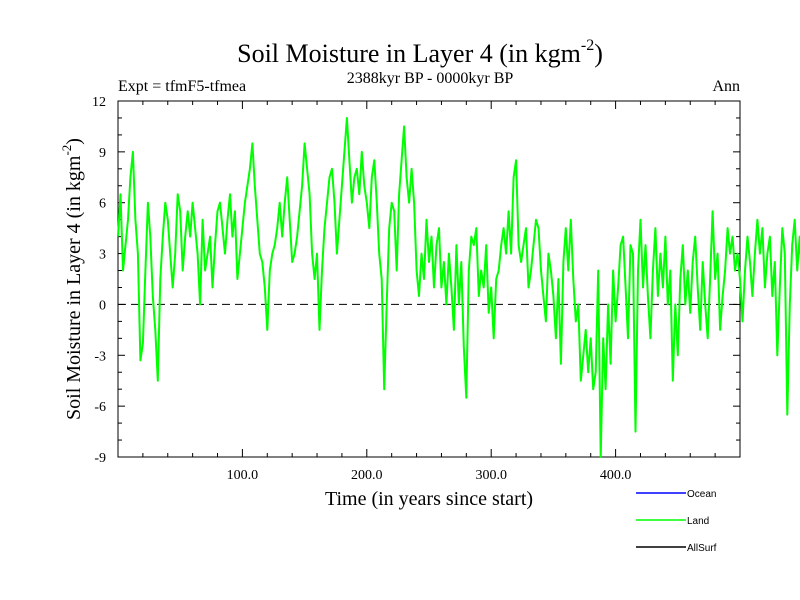 Image resolution: width=800 pixels, height=600 pixels. What do you see at coordinates (100, 458) in the screenshot?
I see `y-tick-label: -9` at bounding box center [100, 458].